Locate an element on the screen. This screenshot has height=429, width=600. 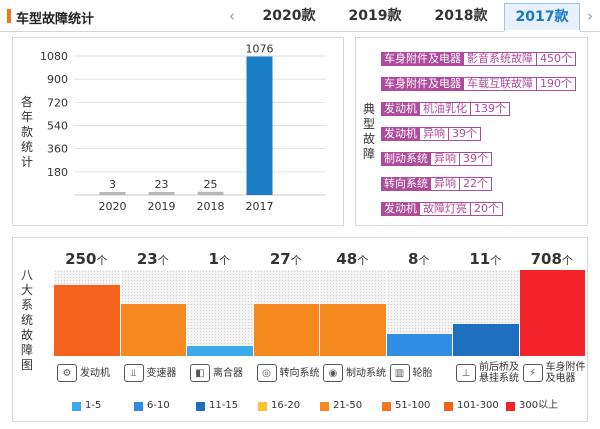
system-name: 前后桥及 悬挂系统 is located at coordinates (499, 373).